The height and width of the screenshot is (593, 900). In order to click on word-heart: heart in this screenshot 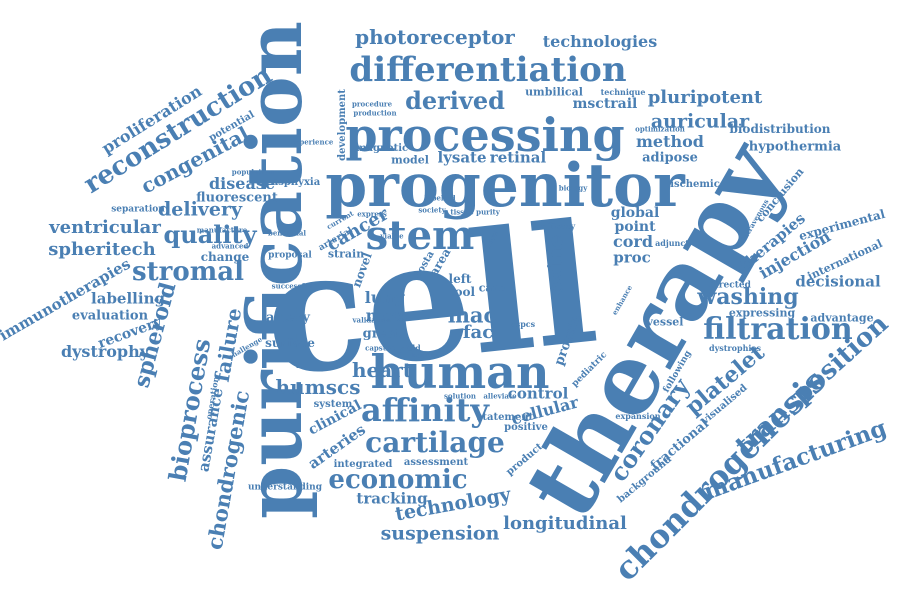, I will do `click(382, 370)`.